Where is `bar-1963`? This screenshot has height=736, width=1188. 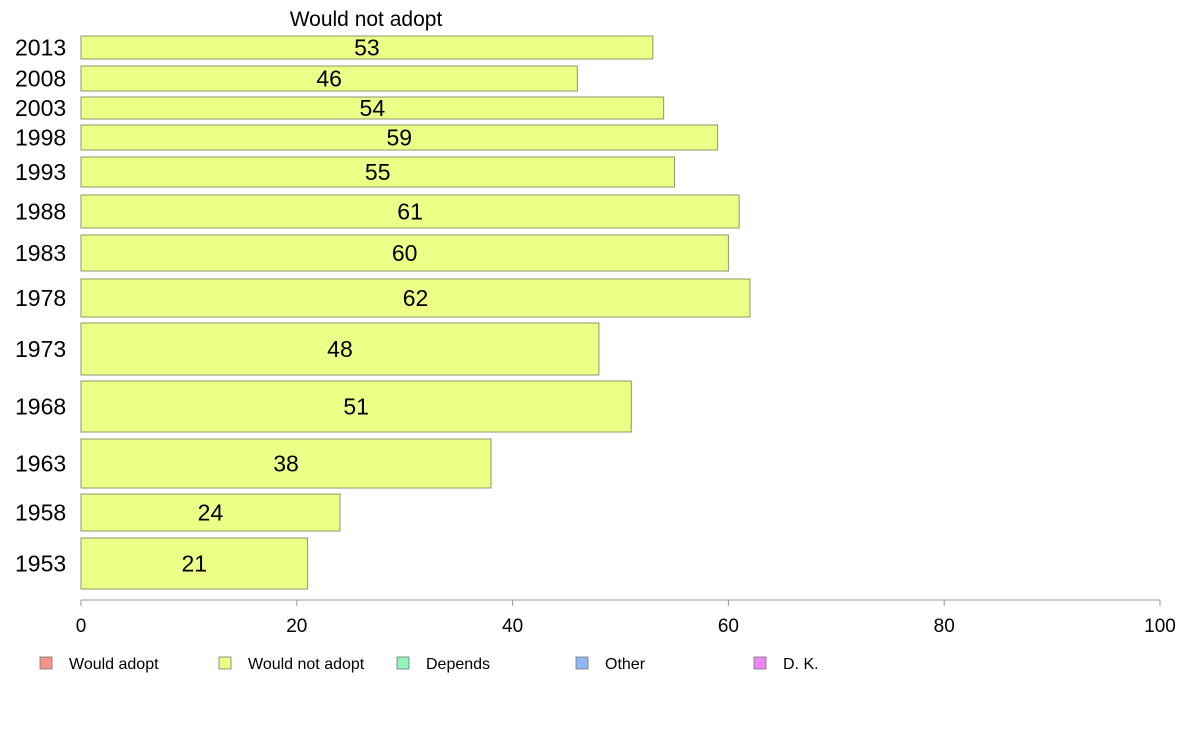 bar-1963 is located at coordinates (286, 463).